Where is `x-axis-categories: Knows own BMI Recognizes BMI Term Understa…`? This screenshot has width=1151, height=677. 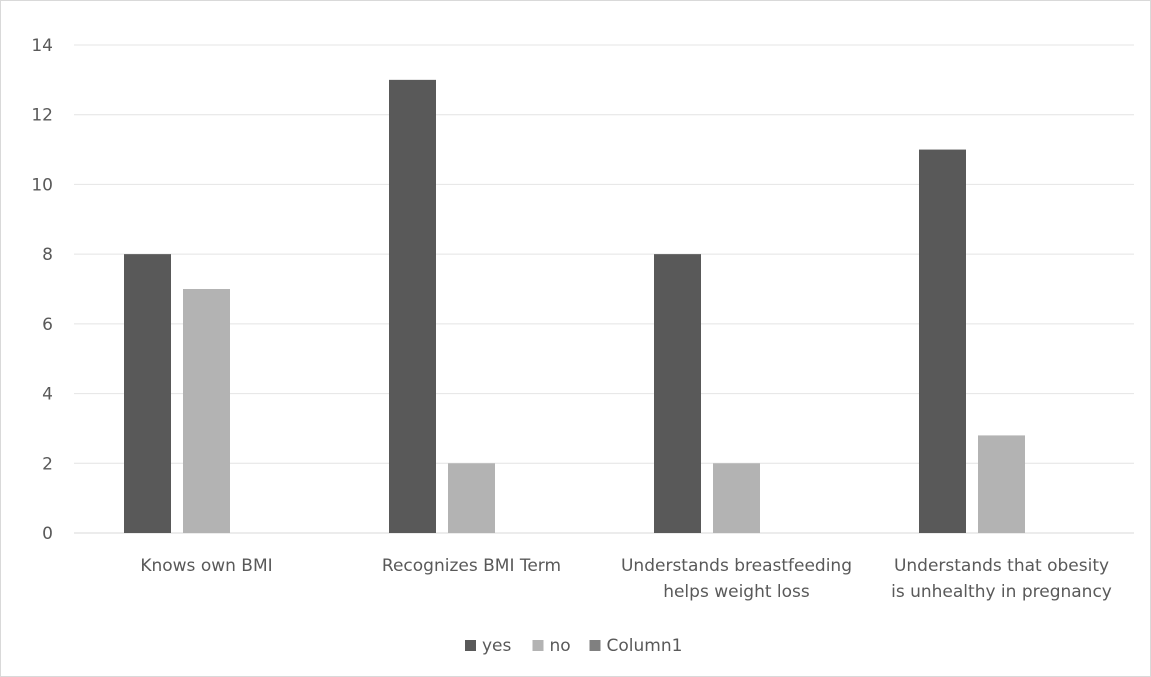 x-axis-categories: Knows own BMI Recognizes BMI Term Understa… is located at coordinates (626, 579).